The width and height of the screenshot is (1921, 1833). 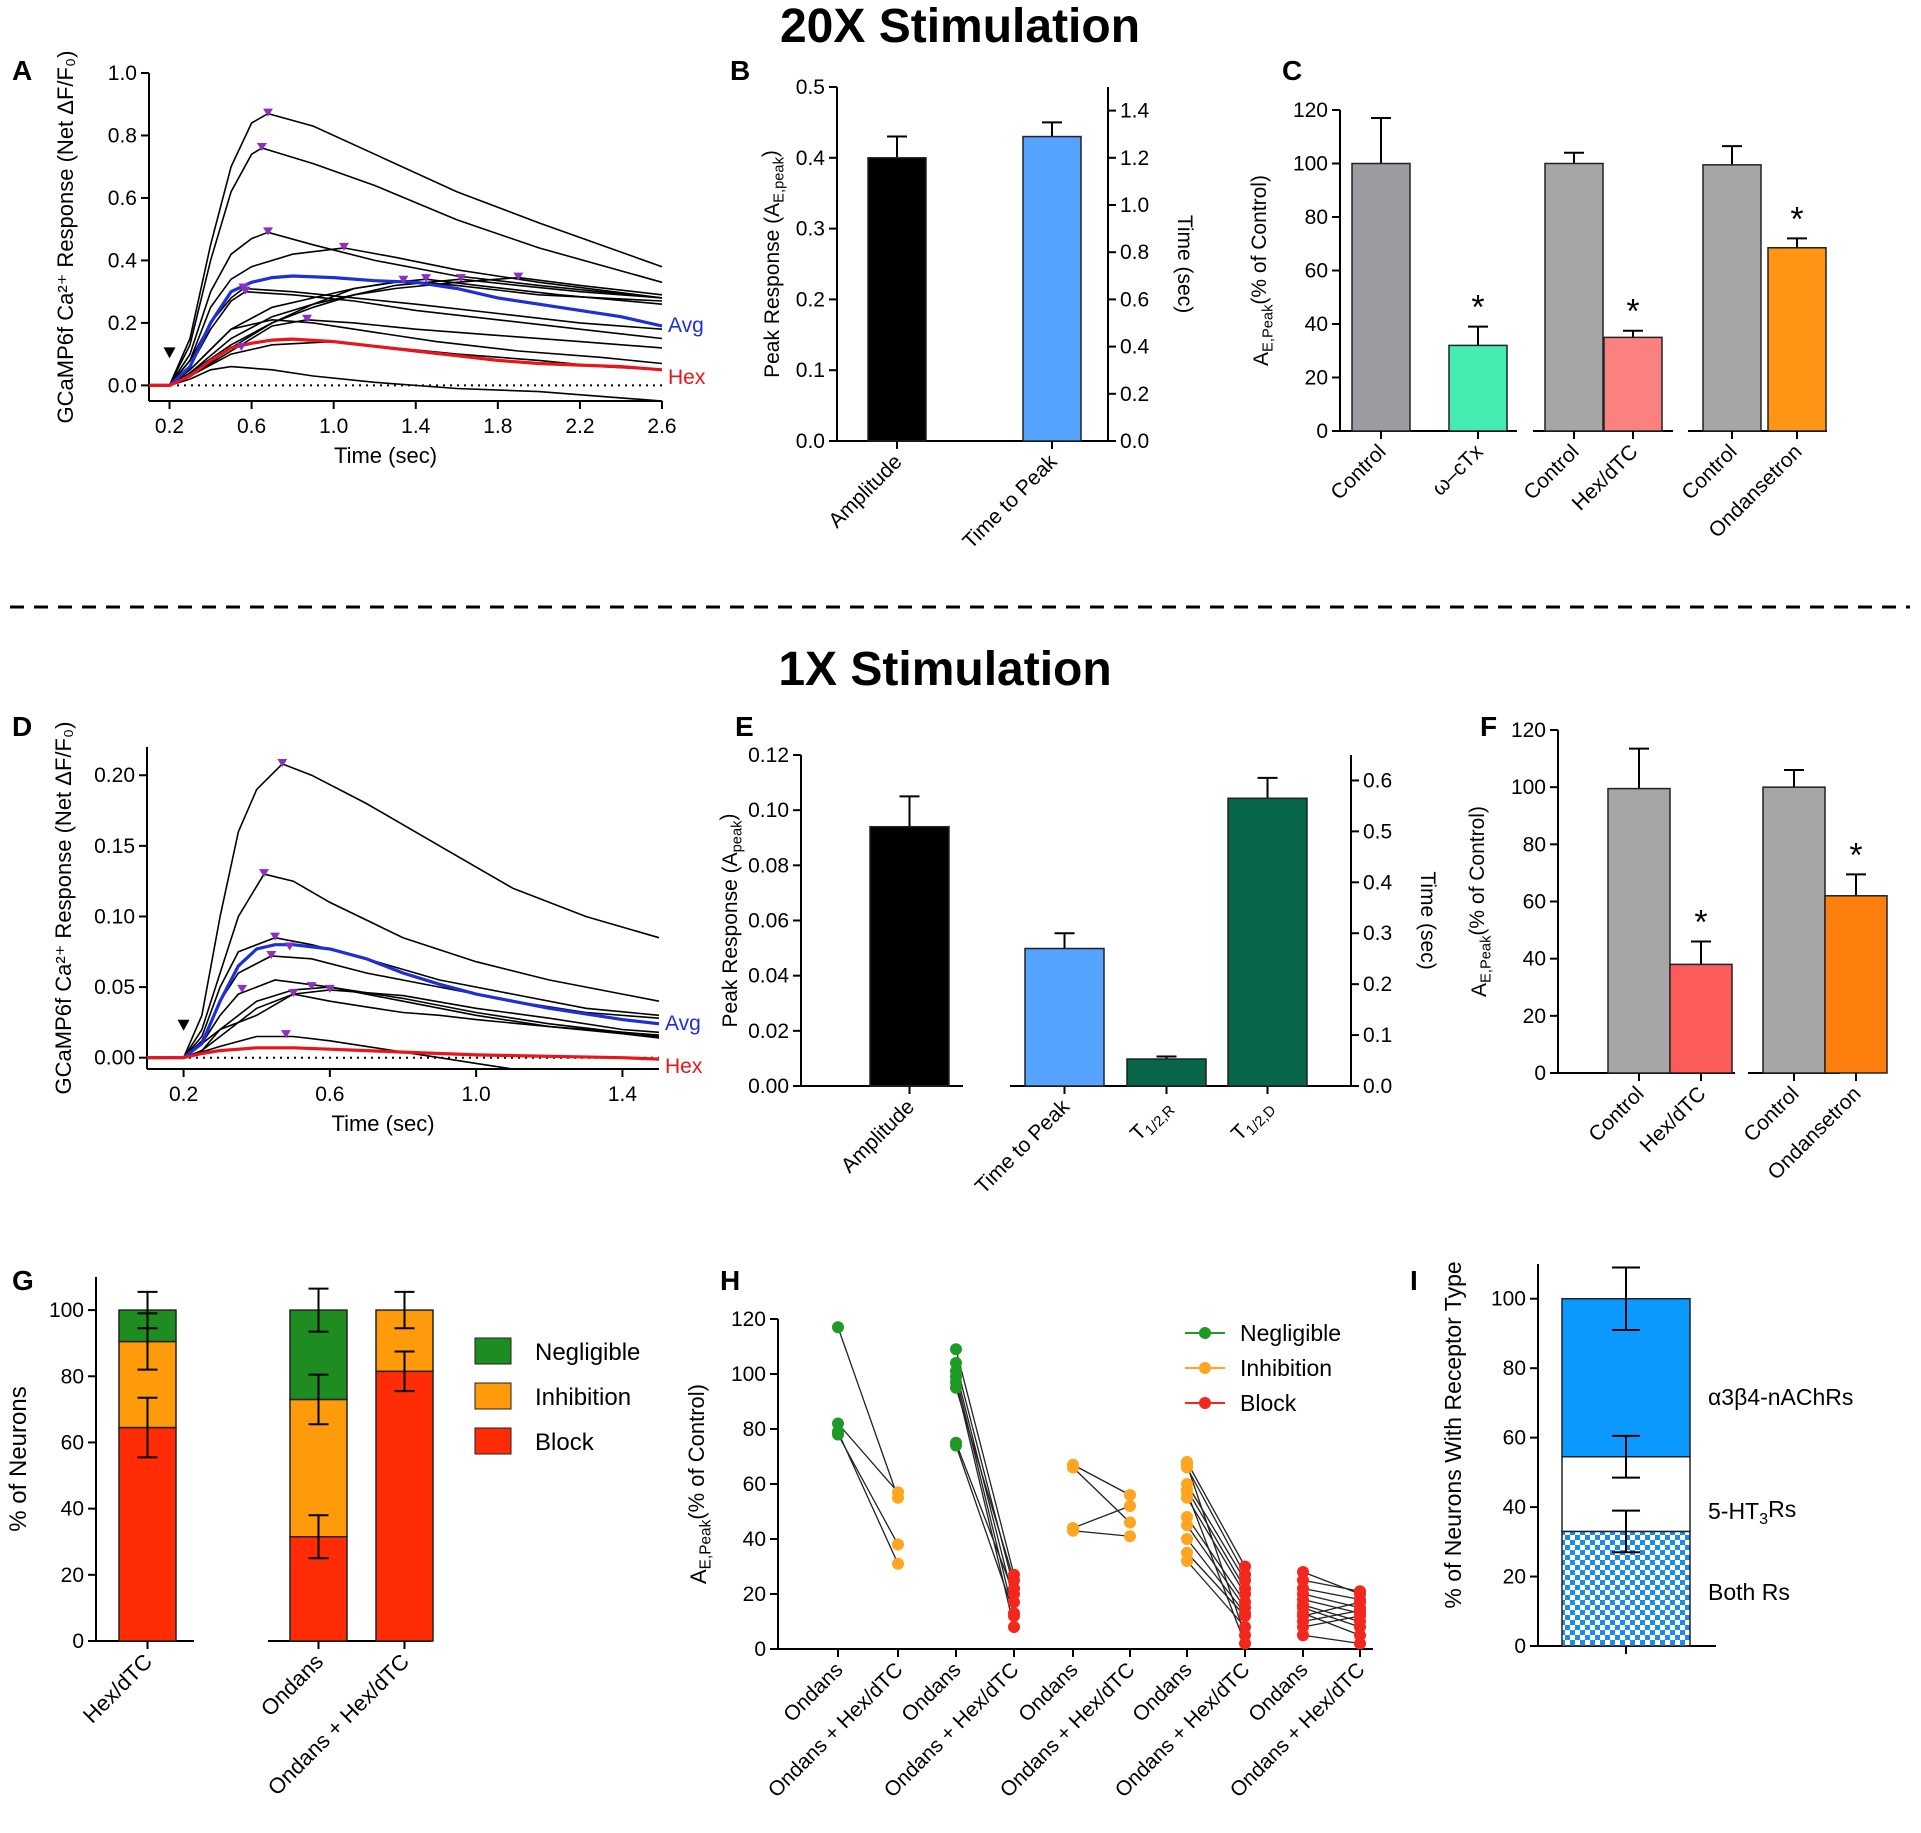 What do you see at coordinates (114, 775) in the screenshot?
I see `y-tick-label: 0.20` at bounding box center [114, 775].